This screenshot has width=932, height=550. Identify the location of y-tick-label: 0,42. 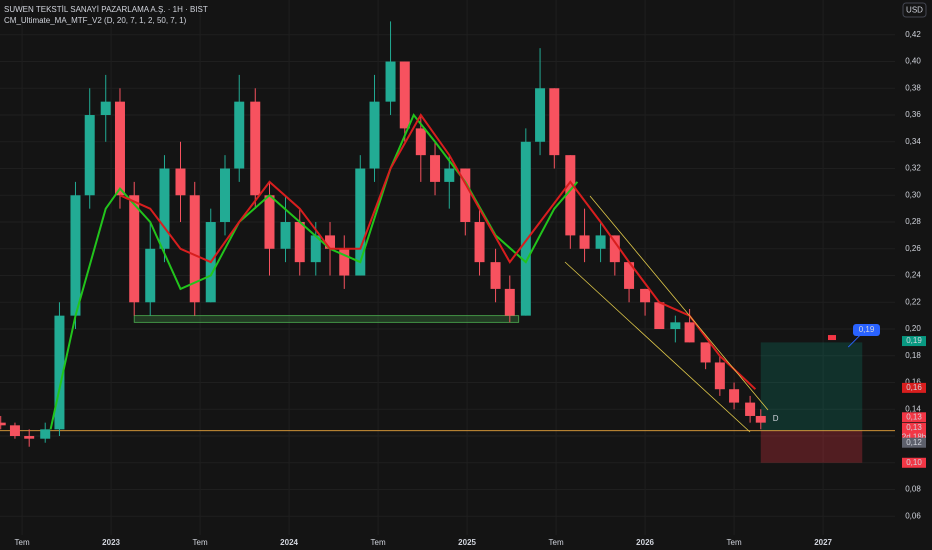
(913, 34).